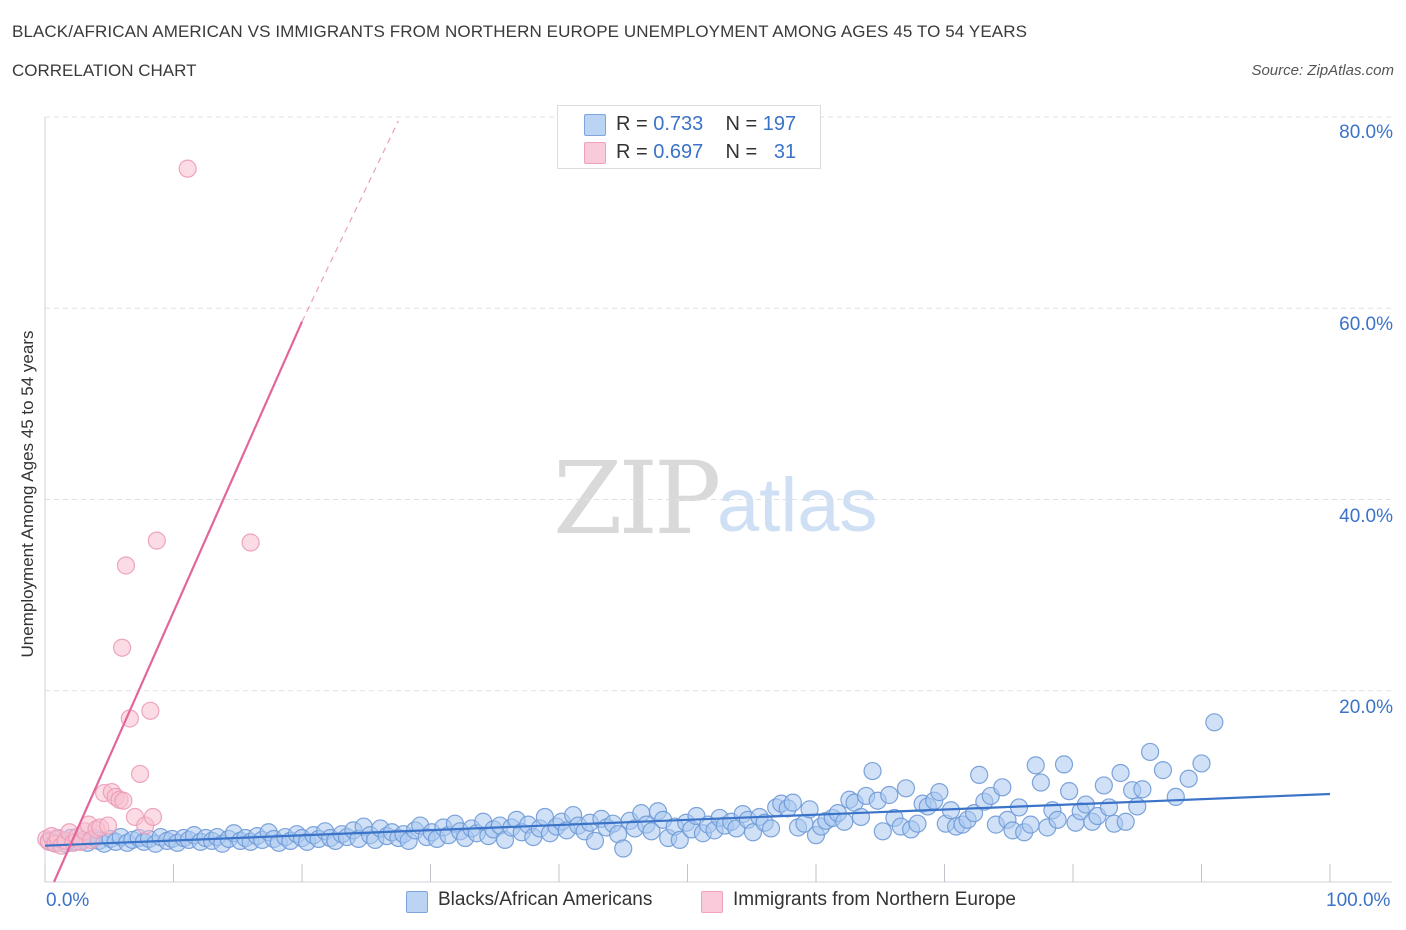 The width and height of the screenshot is (1406, 930). What do you see at coordinates (637, 498) in the screenshot?
I see `watermark-zip: ZIP` at bounding box center [637, 498].